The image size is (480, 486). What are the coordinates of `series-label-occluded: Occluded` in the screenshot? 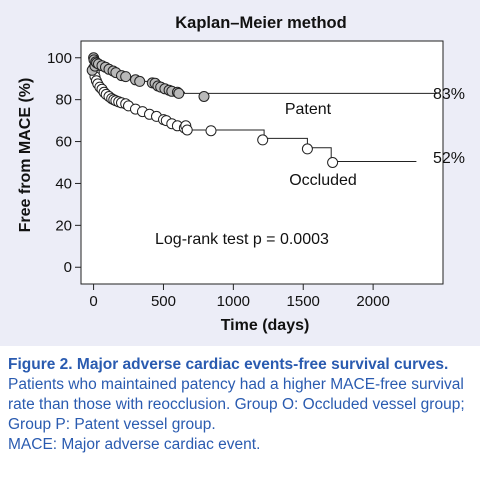 It's located at (323, 180).